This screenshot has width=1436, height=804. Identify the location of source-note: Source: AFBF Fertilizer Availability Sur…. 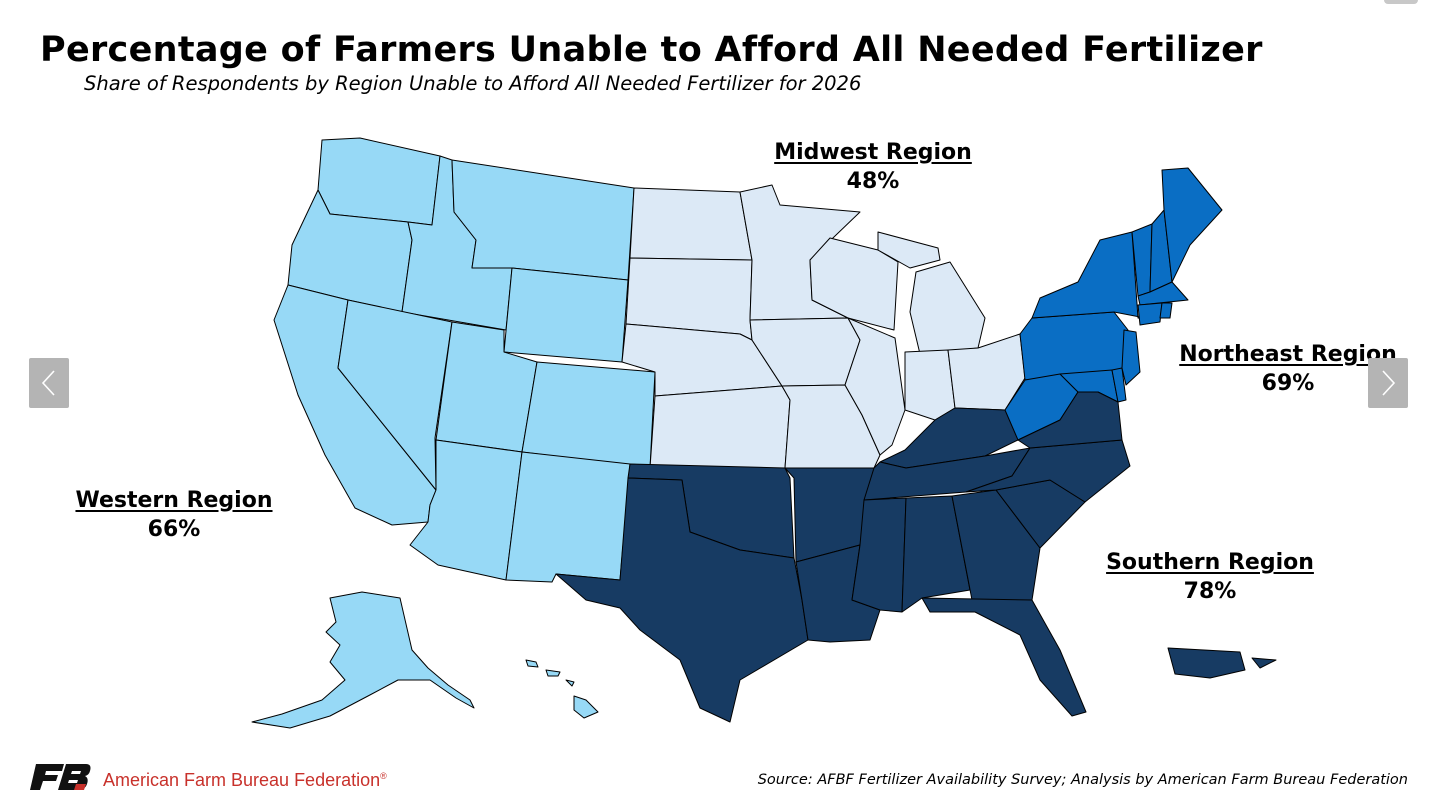
(1082, 780).